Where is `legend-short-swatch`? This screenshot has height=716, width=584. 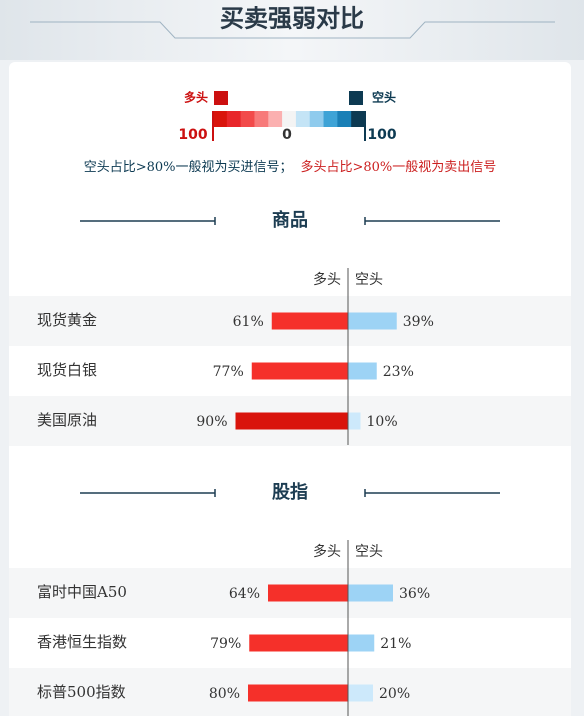 legend-short-swatch is located at coordinates (356, 98).